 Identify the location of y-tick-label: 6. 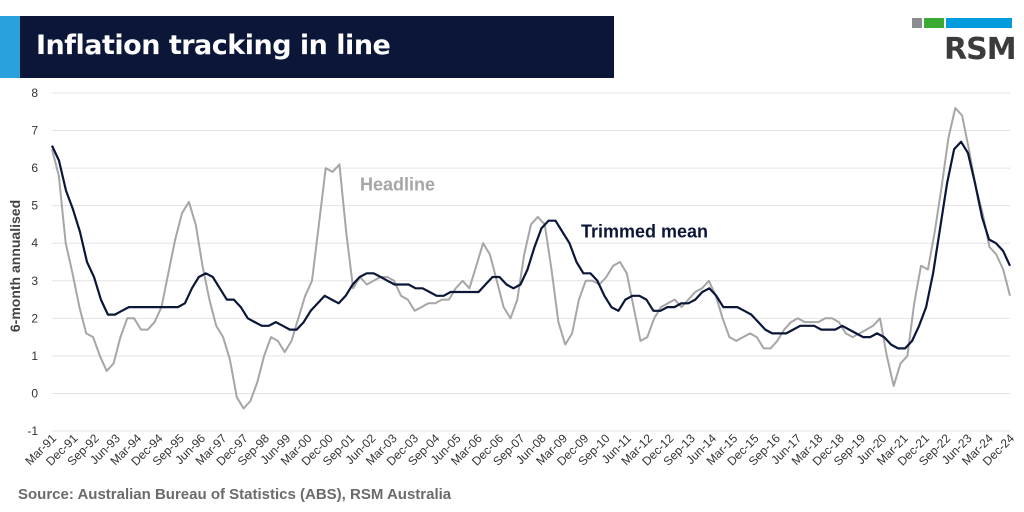
(34, 168).